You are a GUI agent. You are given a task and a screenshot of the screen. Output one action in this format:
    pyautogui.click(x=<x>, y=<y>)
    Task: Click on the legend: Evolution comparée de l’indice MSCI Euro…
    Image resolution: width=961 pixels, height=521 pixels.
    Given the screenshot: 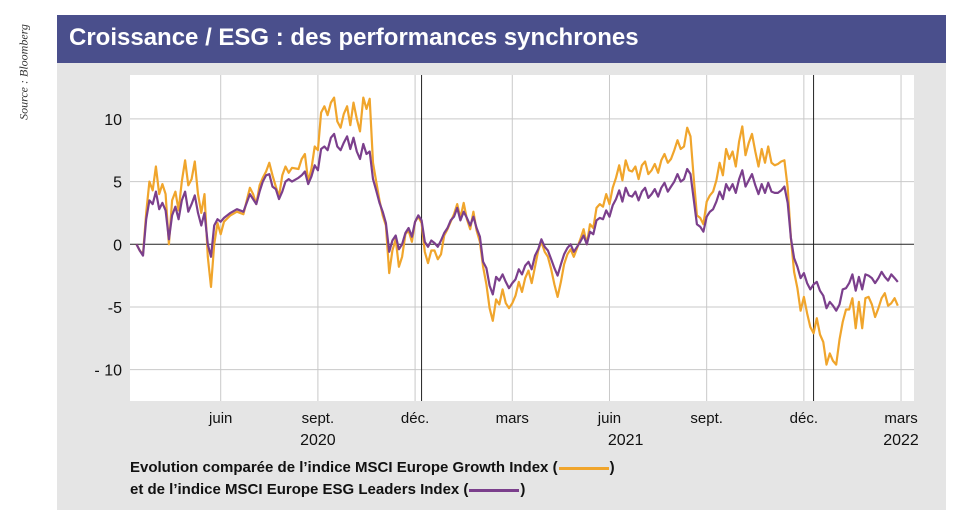 What is the action you would take?
    pyautogui.click(x=372, y=479)
    